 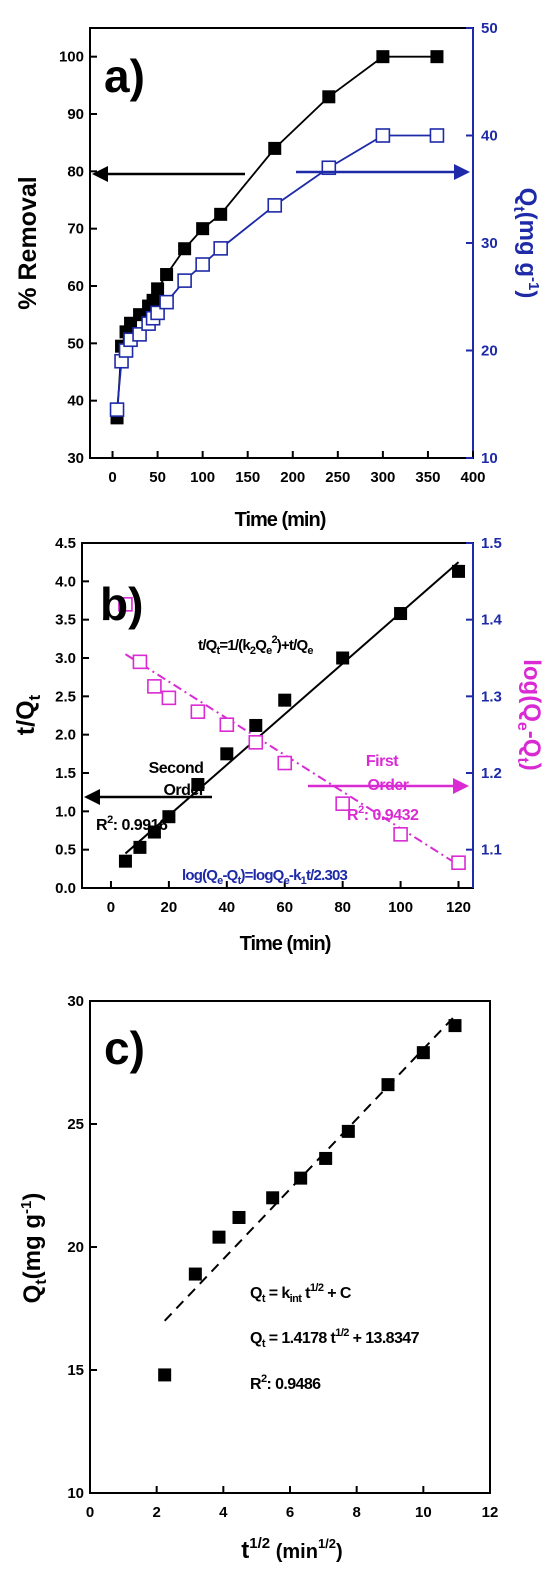 I want to click on second-order-equation: t/Qt=1/(k2Qe2)+t/Qe, so click(x=255, y=645).